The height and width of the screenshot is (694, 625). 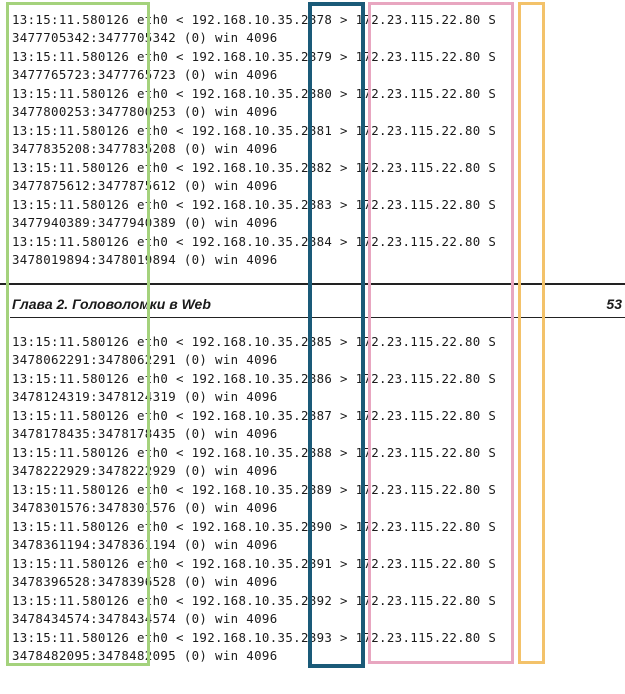 What do you see at coordinates (145, 655) in the screenshot?
I see `log-line-seq: 3478482095:3478482095 (0) win 4096` at bounding box center [145, 655].